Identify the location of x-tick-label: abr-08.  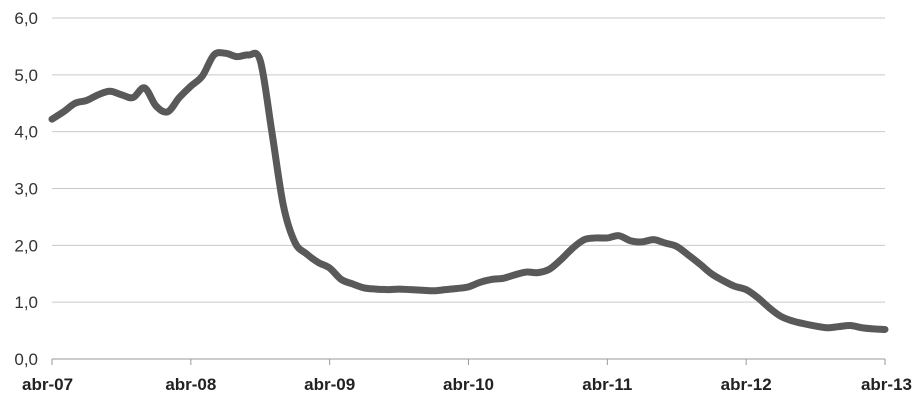
(190, 384).